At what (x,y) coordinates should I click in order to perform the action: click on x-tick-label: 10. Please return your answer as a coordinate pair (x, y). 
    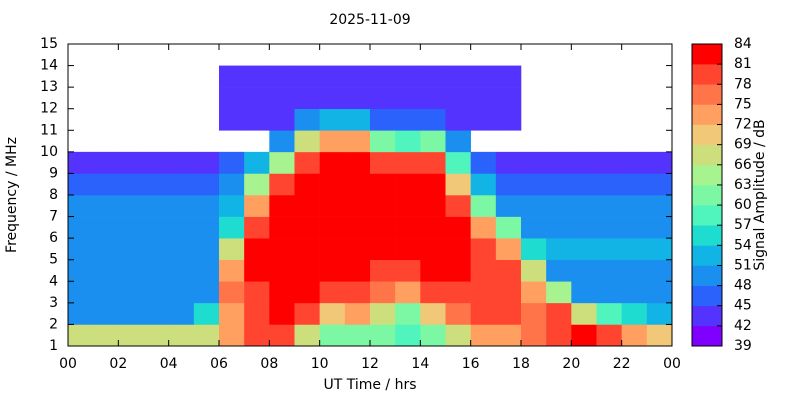
    Looking at the image, I should click on (320, 364).